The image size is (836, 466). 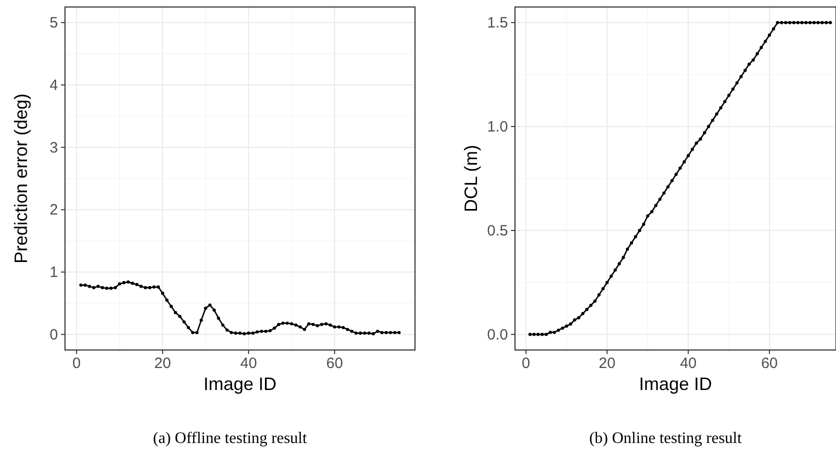 What do you see at coordinates (497, 231) in the screenshot?
I see `y-tick-label: 0.5` at bounding box center [497, 231].